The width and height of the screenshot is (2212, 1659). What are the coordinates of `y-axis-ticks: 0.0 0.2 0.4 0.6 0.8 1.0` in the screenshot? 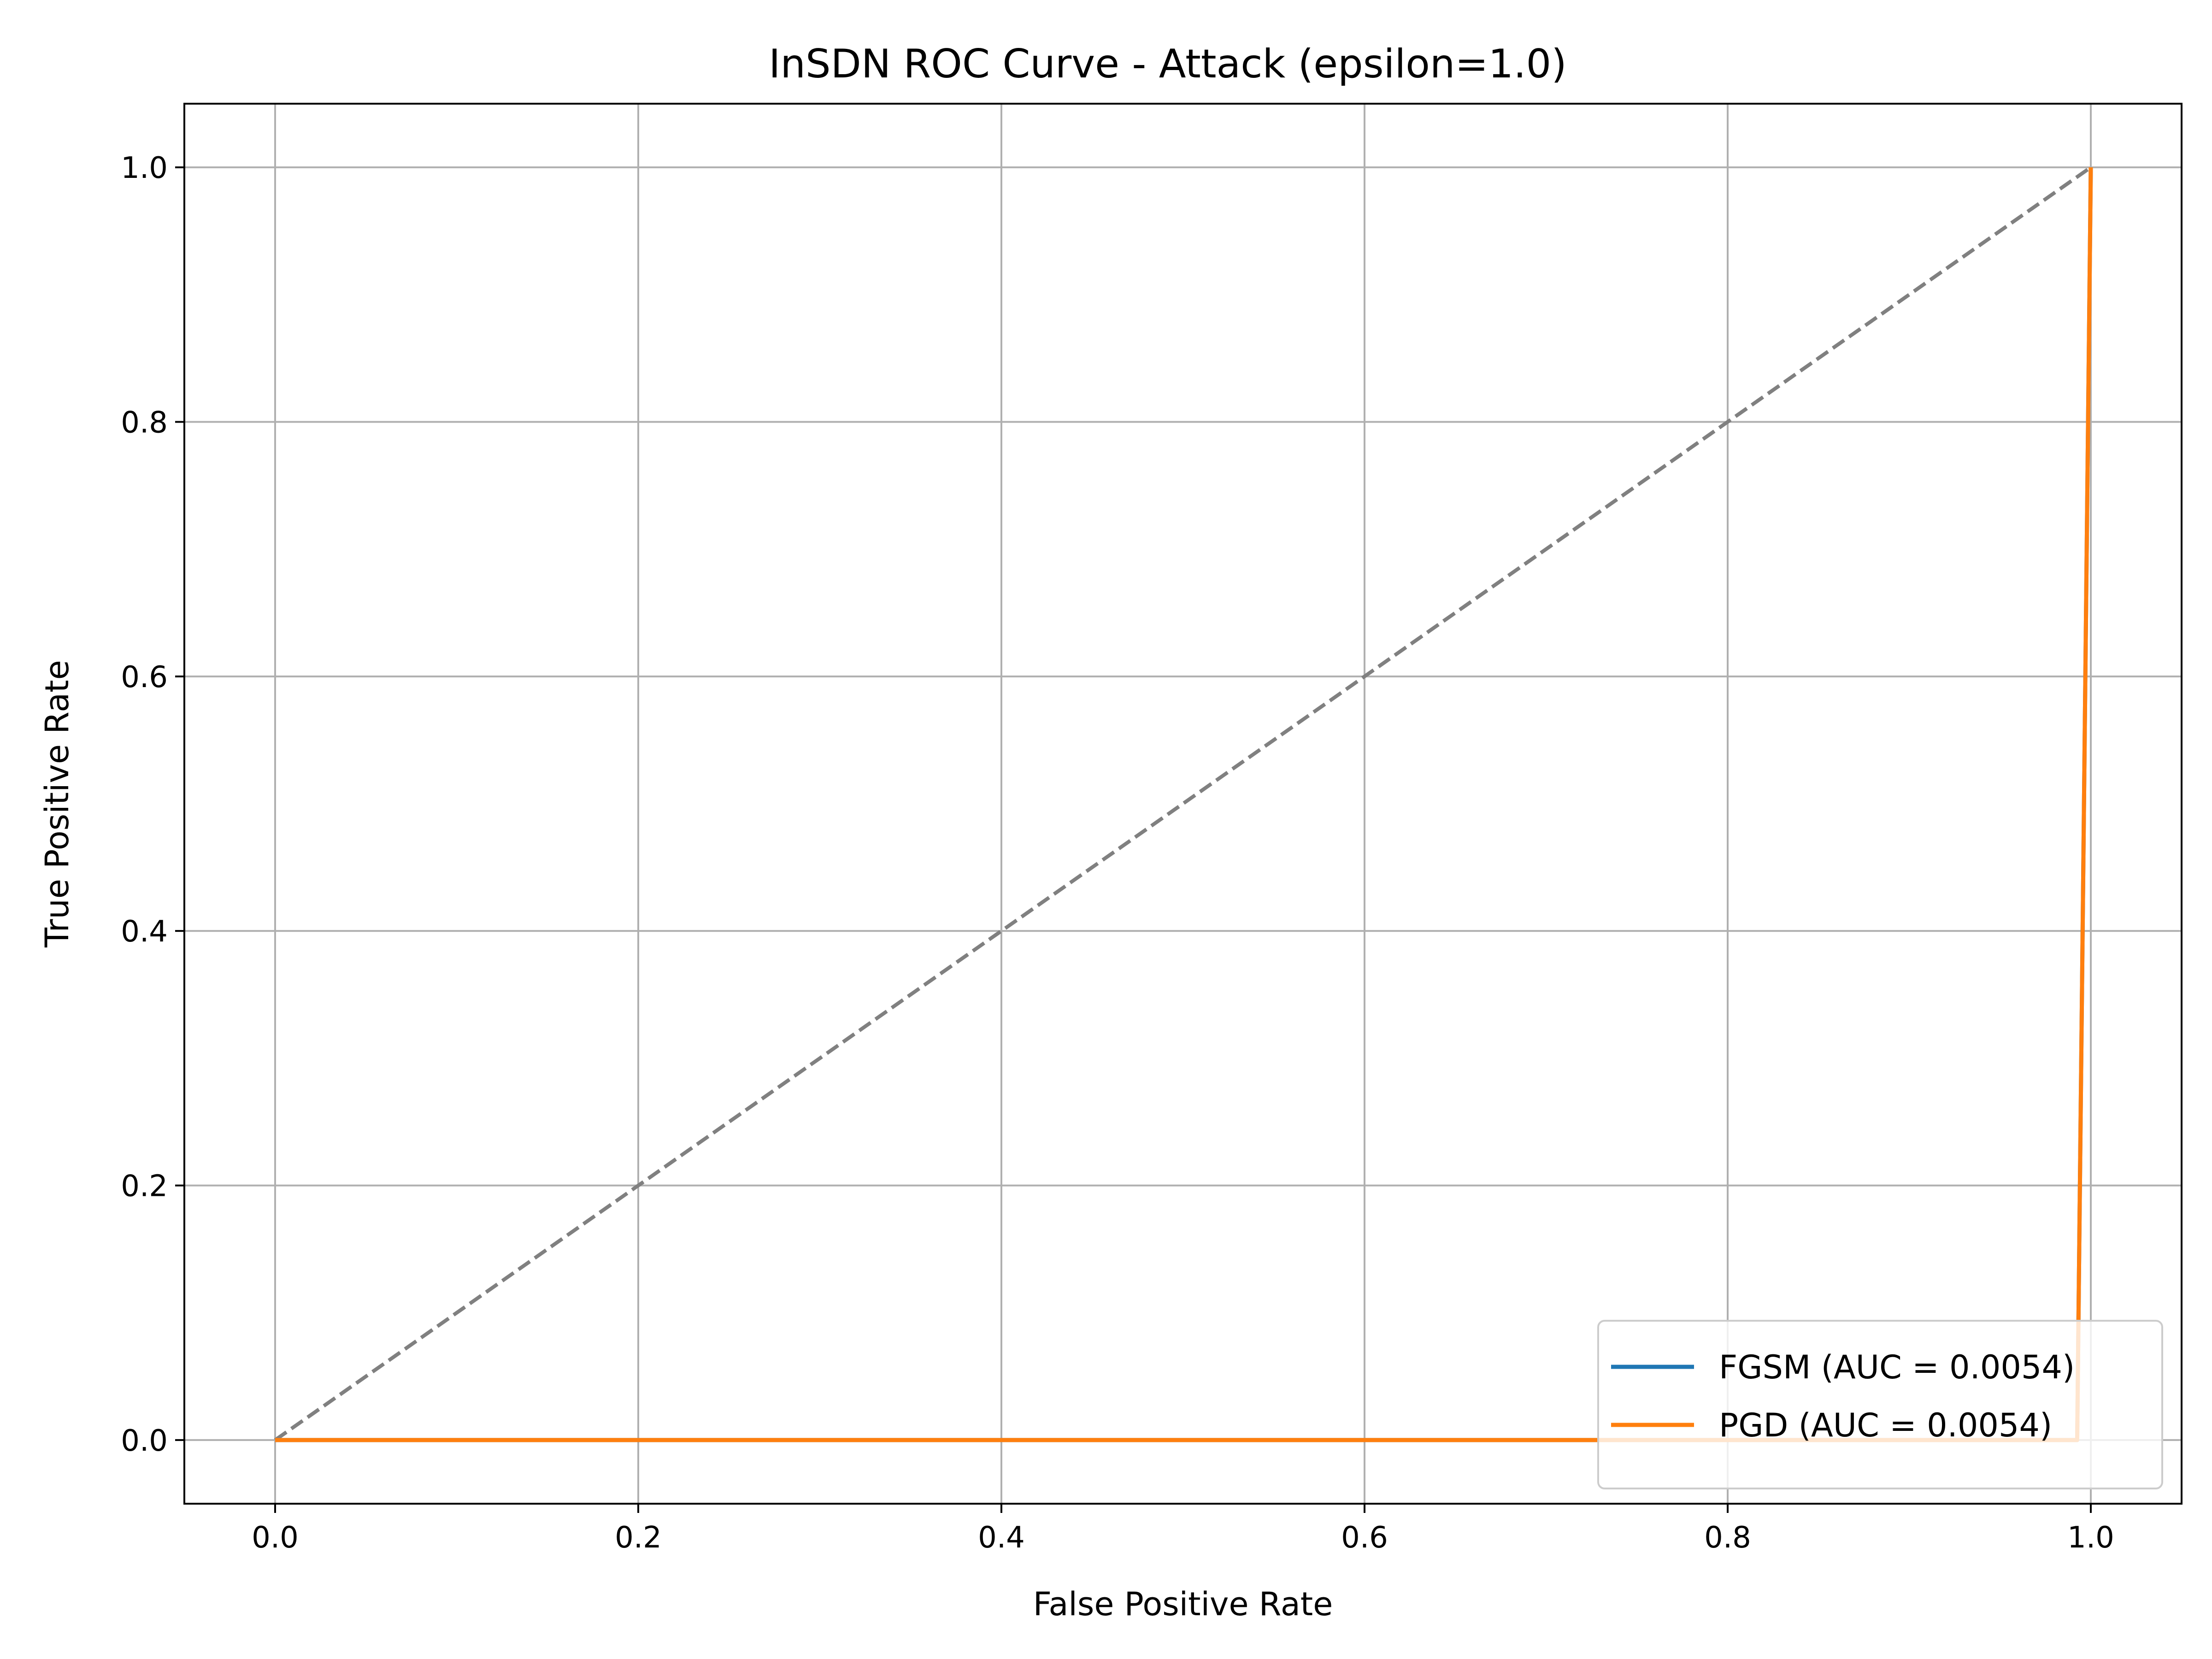 It's located at (152, 804).